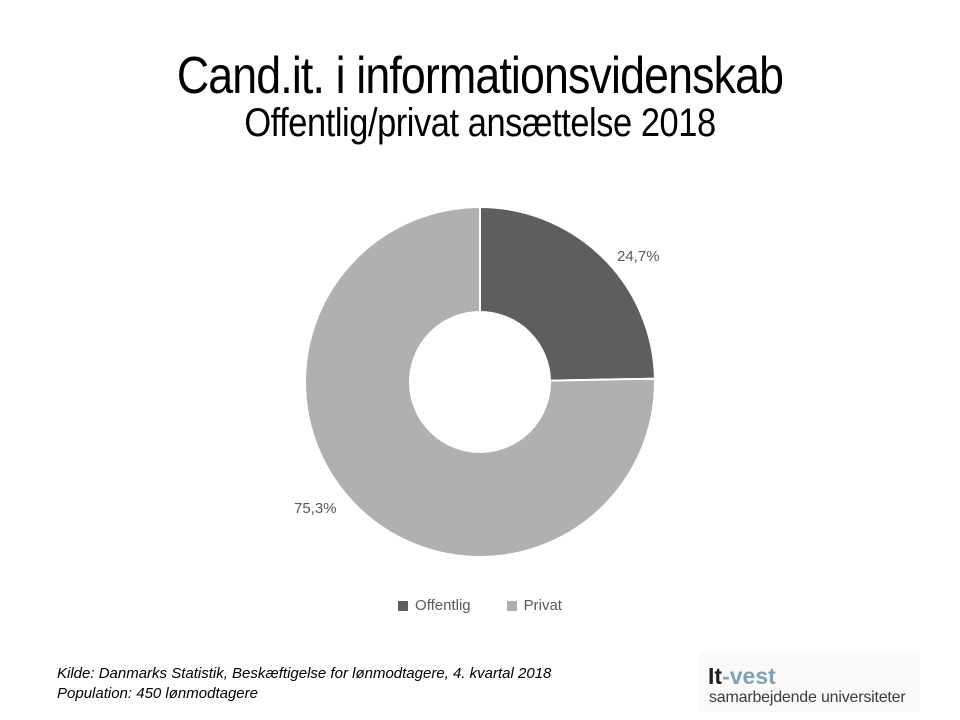 Image resolution: width=960 pixels, height=720 pixels. What do you see at coordinates (480, 123) in the screenshot?
I see `chart-subtitle: Offentlig/privat ansættelse 2018` at bounding box center [480, 123].